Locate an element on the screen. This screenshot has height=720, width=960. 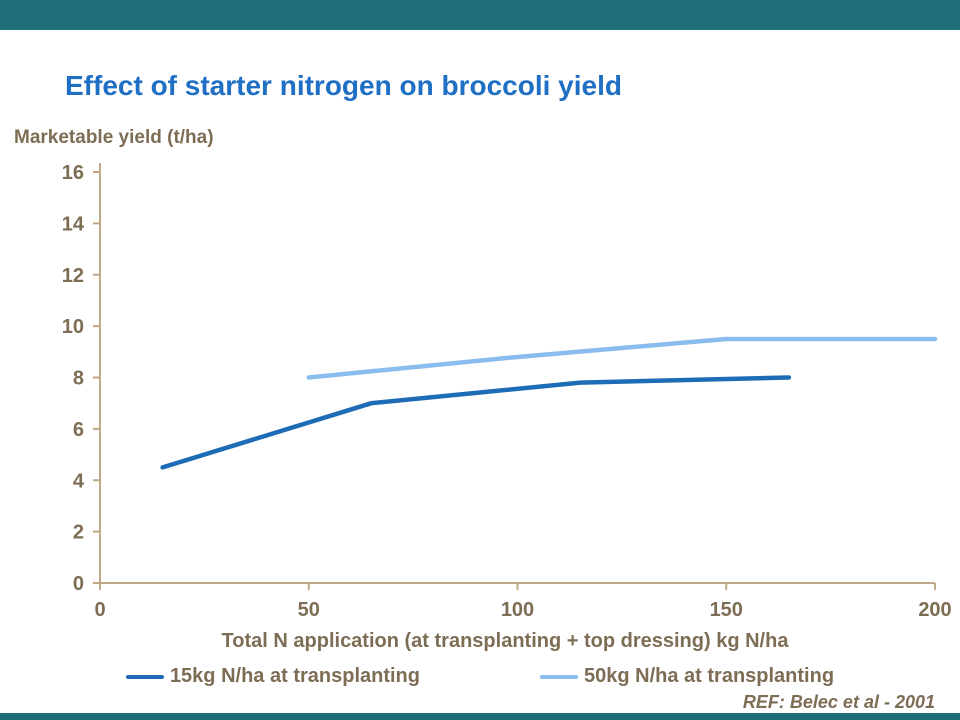
x-tick-label: 200 is located at coordinates (934, 610).